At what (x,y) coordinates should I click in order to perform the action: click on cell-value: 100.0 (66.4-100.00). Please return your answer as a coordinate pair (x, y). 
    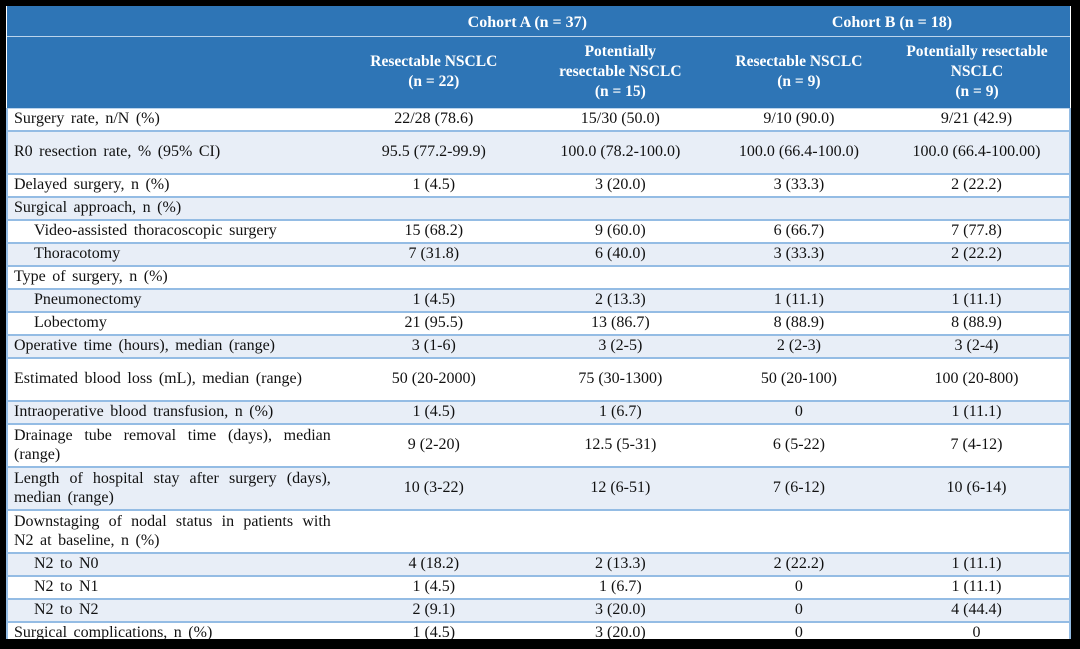
    Looking at the image, I should click on (977, 153).